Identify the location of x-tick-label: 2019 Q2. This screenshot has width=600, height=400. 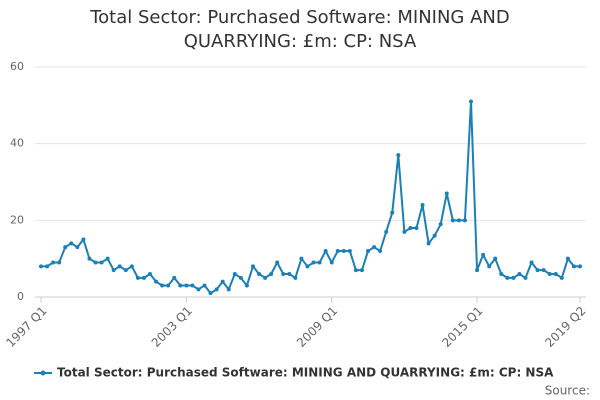
(565, 327).